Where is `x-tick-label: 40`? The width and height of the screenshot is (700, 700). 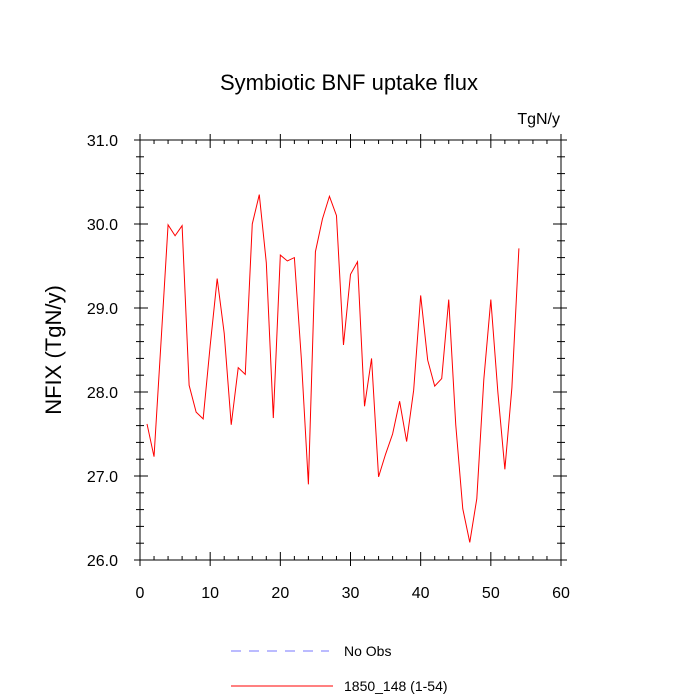 x-tick-label: 40 is located at coordinates (421, 593).